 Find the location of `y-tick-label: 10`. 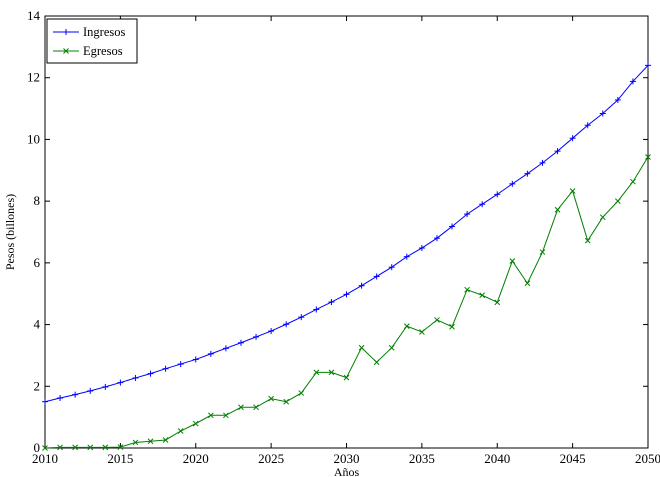

y-tick-label: 10 is located at coordinates (33, 138).